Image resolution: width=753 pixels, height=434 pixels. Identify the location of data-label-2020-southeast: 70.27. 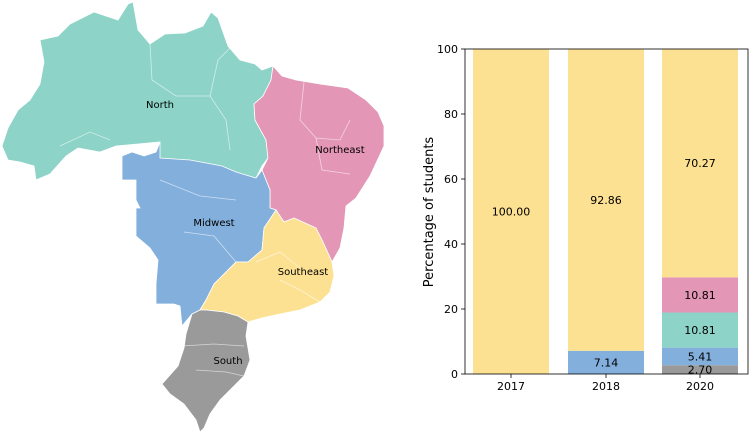
(700, 163).